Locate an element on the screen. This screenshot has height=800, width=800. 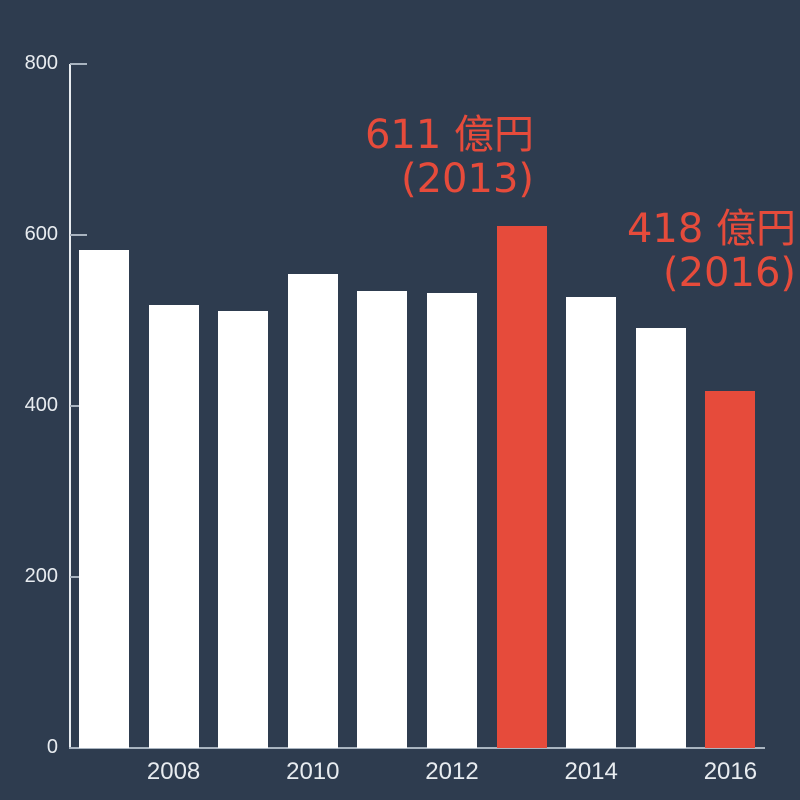
y-tick-label: 600 is located at coordinates (41, 234).